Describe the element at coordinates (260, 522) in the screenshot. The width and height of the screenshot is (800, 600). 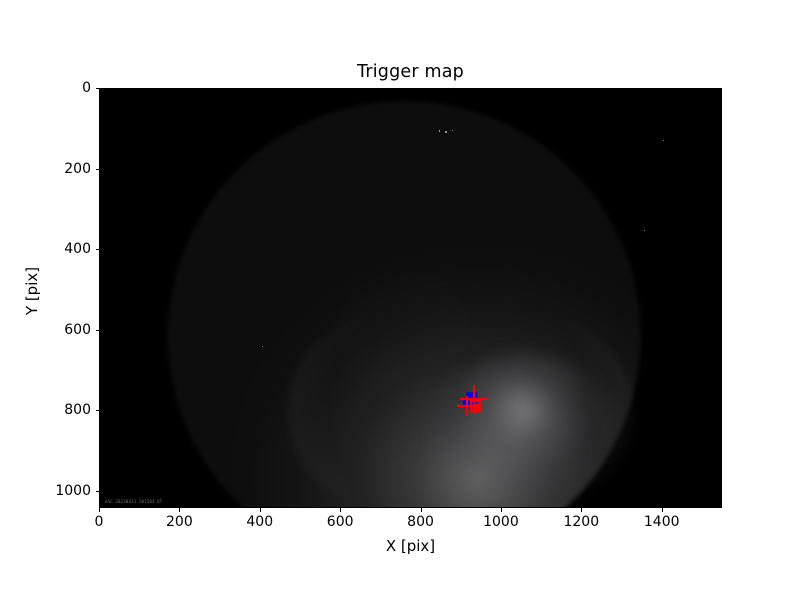
I see `x-tick-label: 400` at that location.